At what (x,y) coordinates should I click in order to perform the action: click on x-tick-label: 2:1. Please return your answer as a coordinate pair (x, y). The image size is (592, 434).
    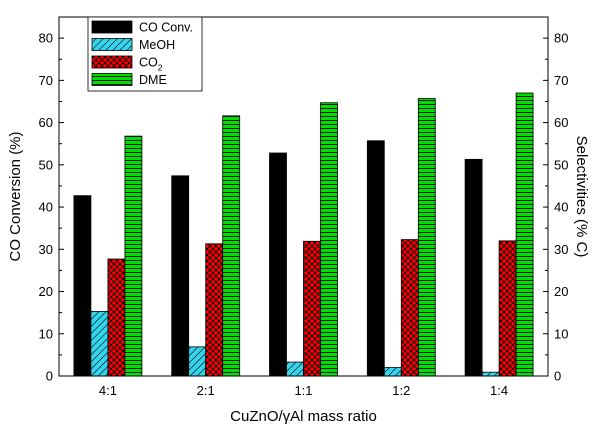
    Looking at the image, I should click on (206, 390).